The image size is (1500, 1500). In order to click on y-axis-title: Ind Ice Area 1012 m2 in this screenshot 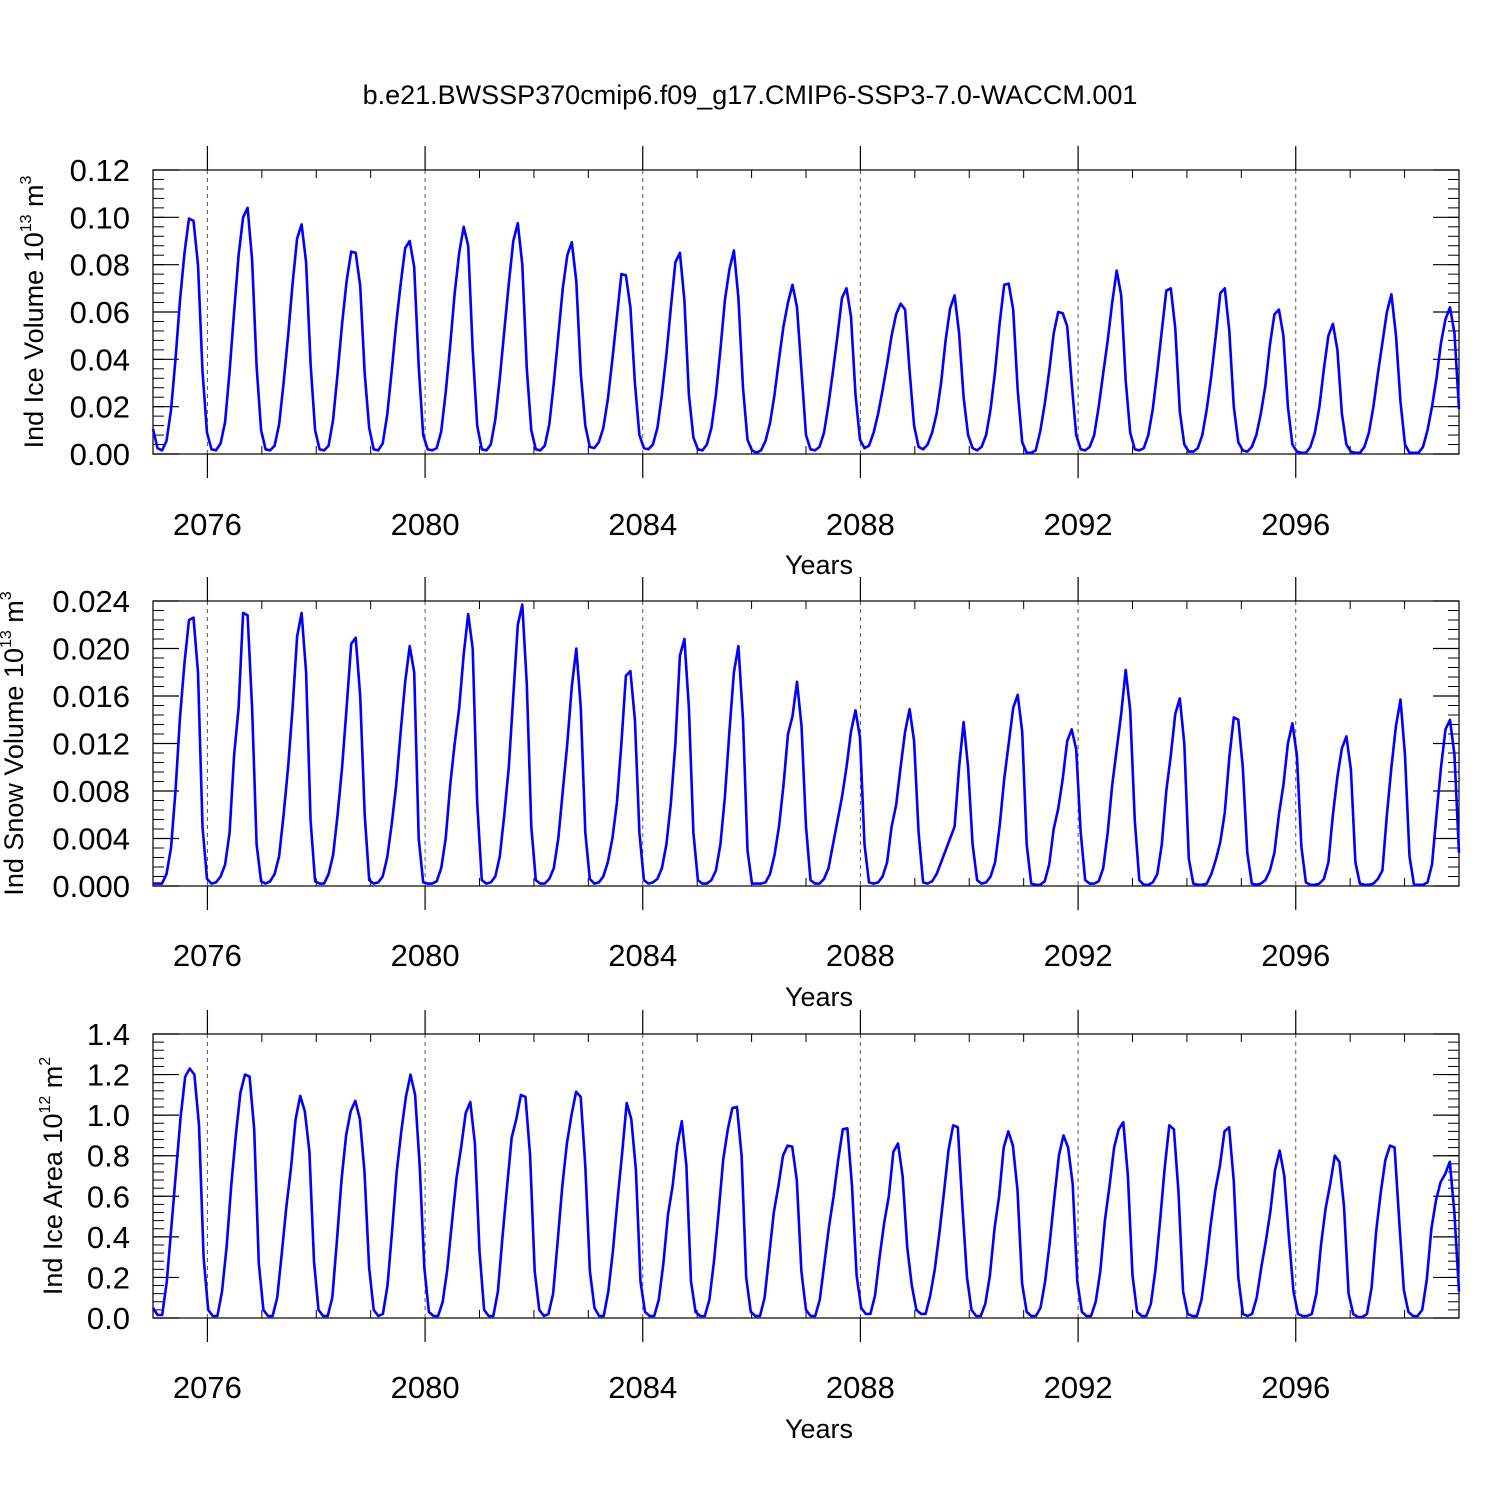, I will do `click(52, 1176)`.